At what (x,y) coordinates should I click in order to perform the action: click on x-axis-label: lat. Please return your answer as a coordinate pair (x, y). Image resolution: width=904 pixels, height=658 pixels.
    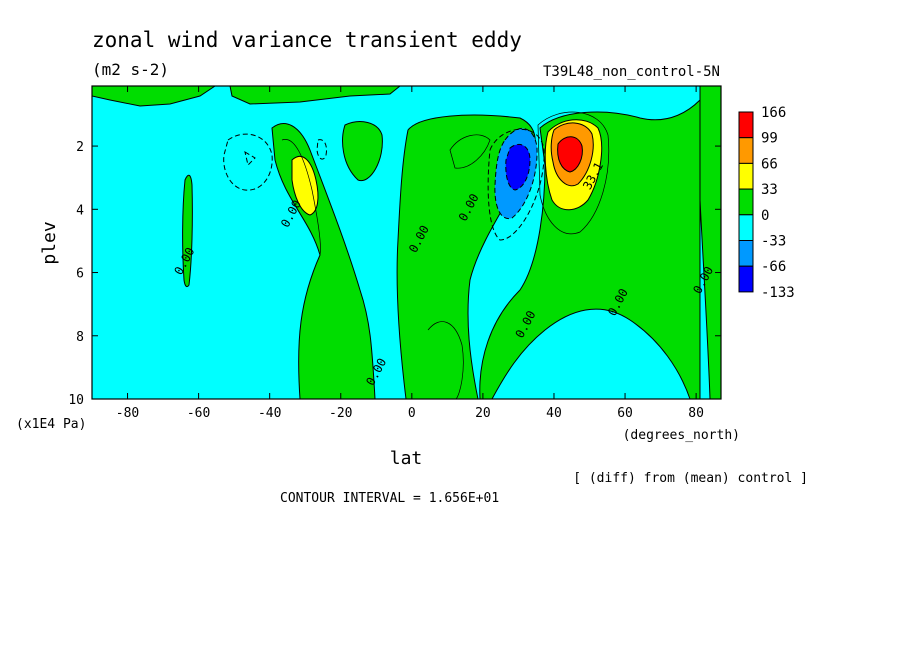
    Looking at the image, I should click on (406, 458).